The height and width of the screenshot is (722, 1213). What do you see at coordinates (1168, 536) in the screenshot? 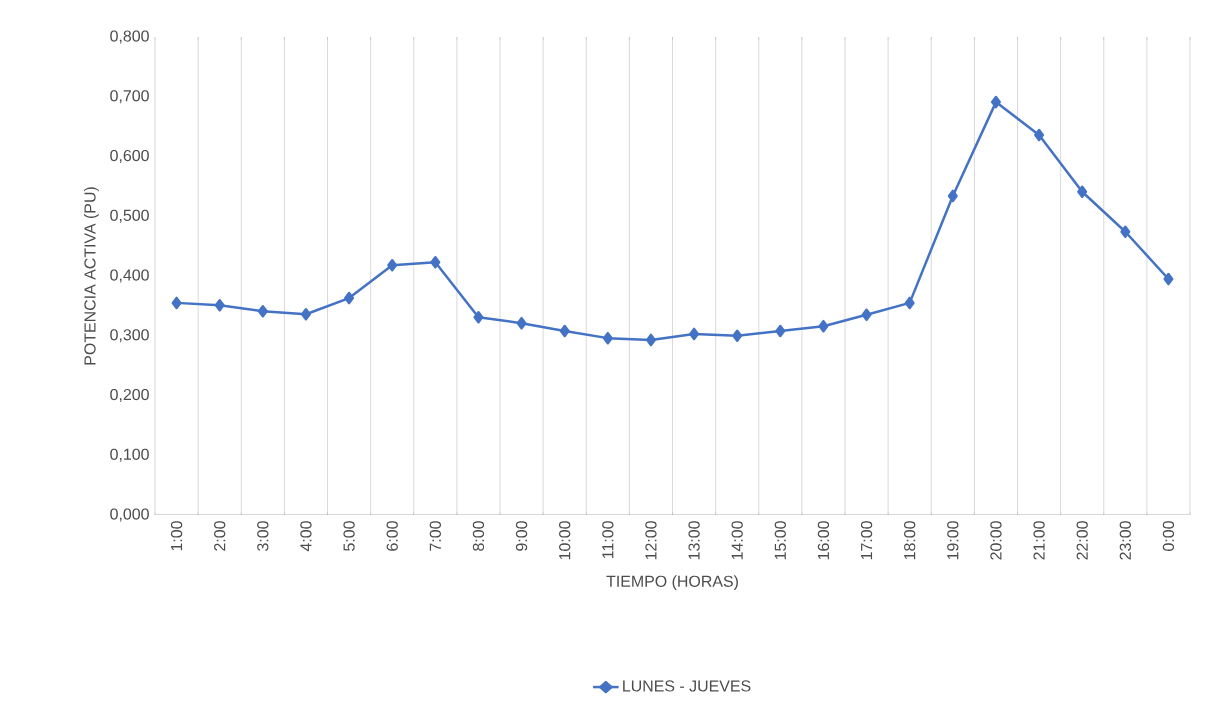
I see `x-tick-label: 0:00` at bounding box center [1168, 536].